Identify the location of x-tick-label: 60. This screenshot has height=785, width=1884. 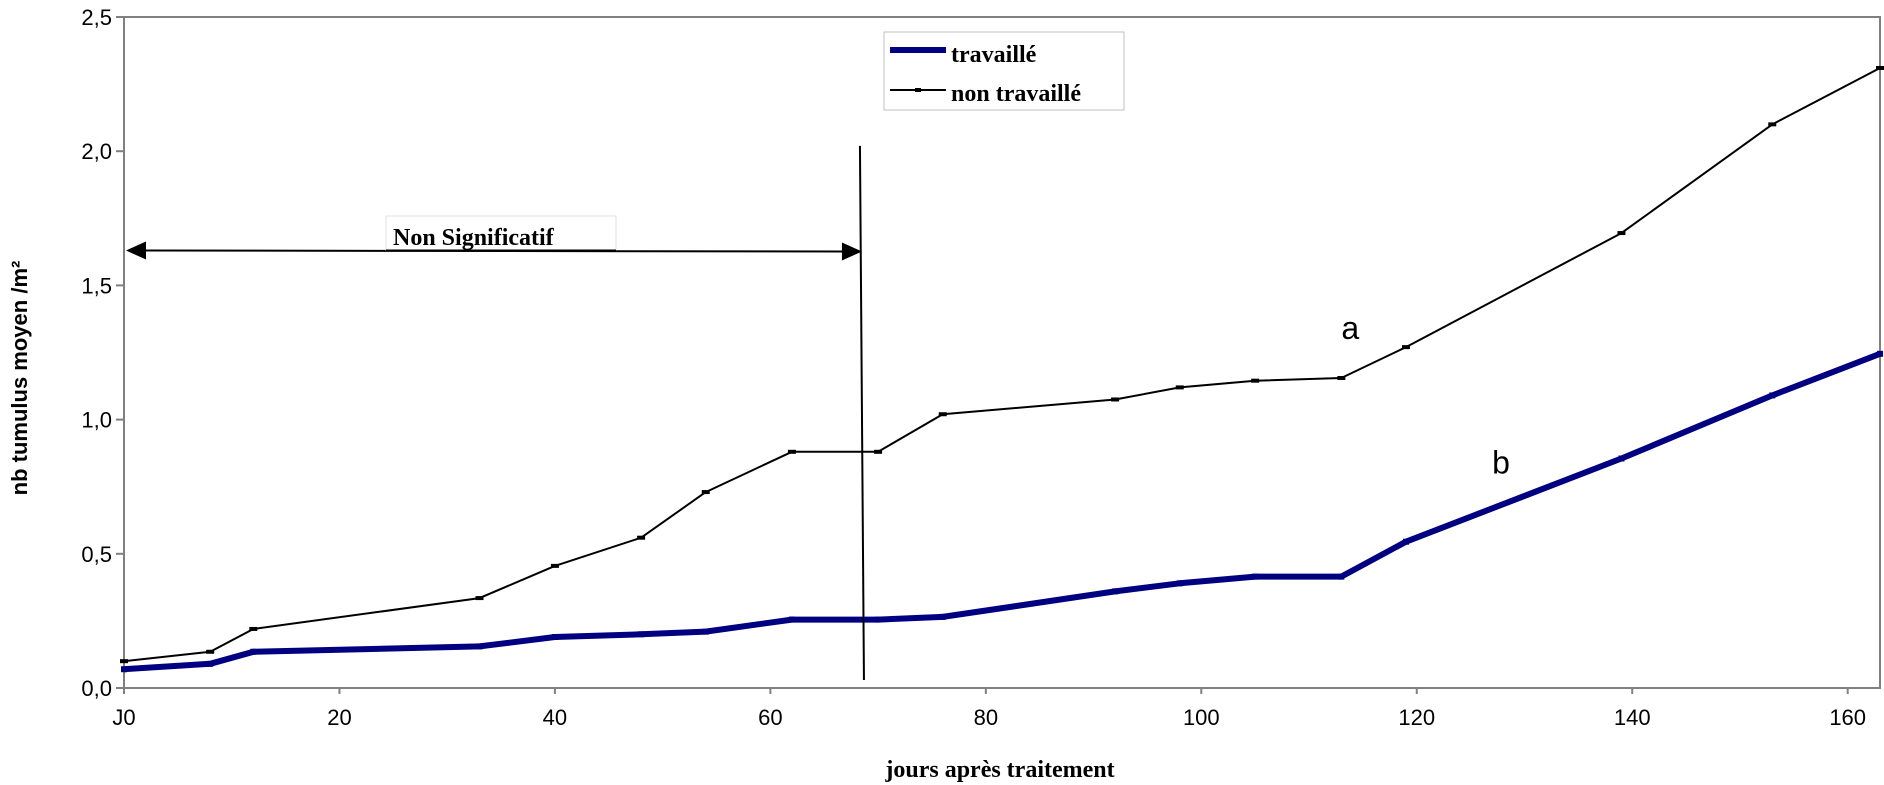
(770, 717).